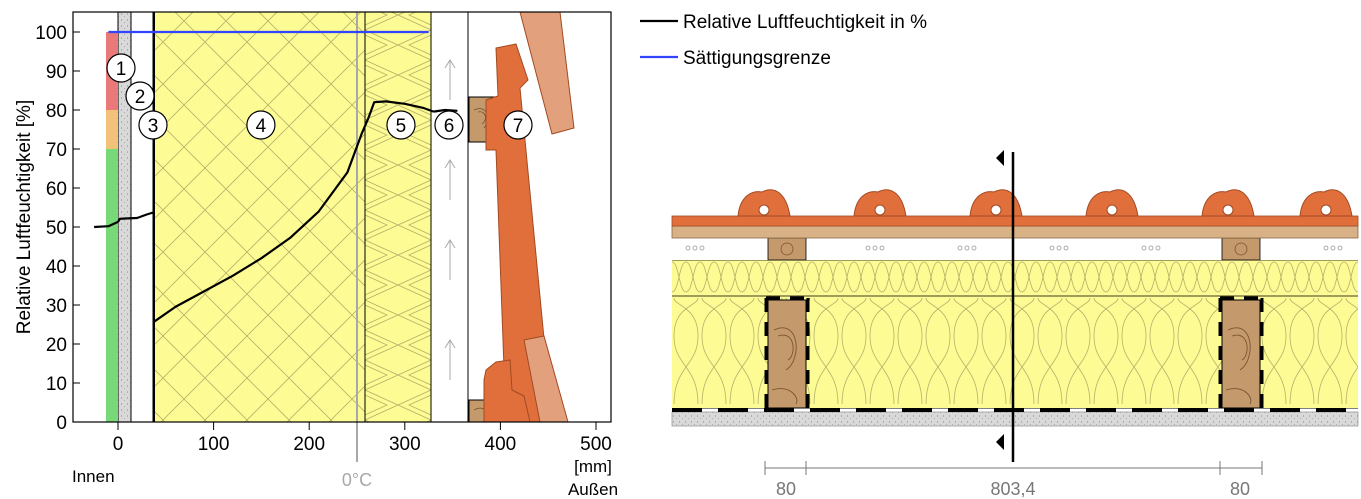 The width and height of the screenshot is (1361, 499). I want to click on layer-marker-5: 5, so click(401, 125).